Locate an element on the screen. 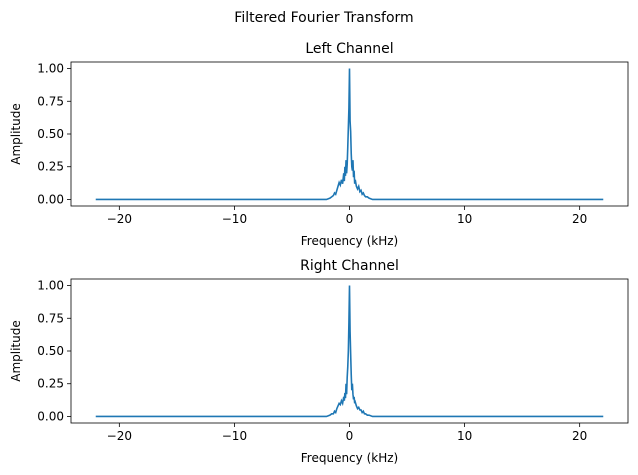 The width and height of the screenshot is (638, 475). left-channel-ytick-label: 0.25 is located at coordinates (50, 167).